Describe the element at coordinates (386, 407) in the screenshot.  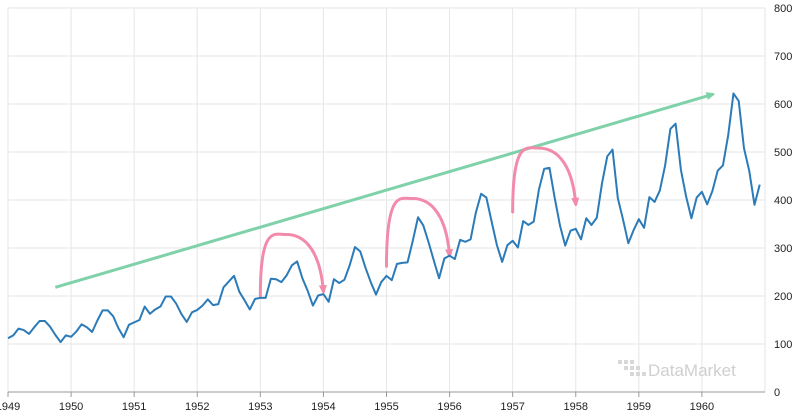
I see `x-tick-label: 1955` at that location.